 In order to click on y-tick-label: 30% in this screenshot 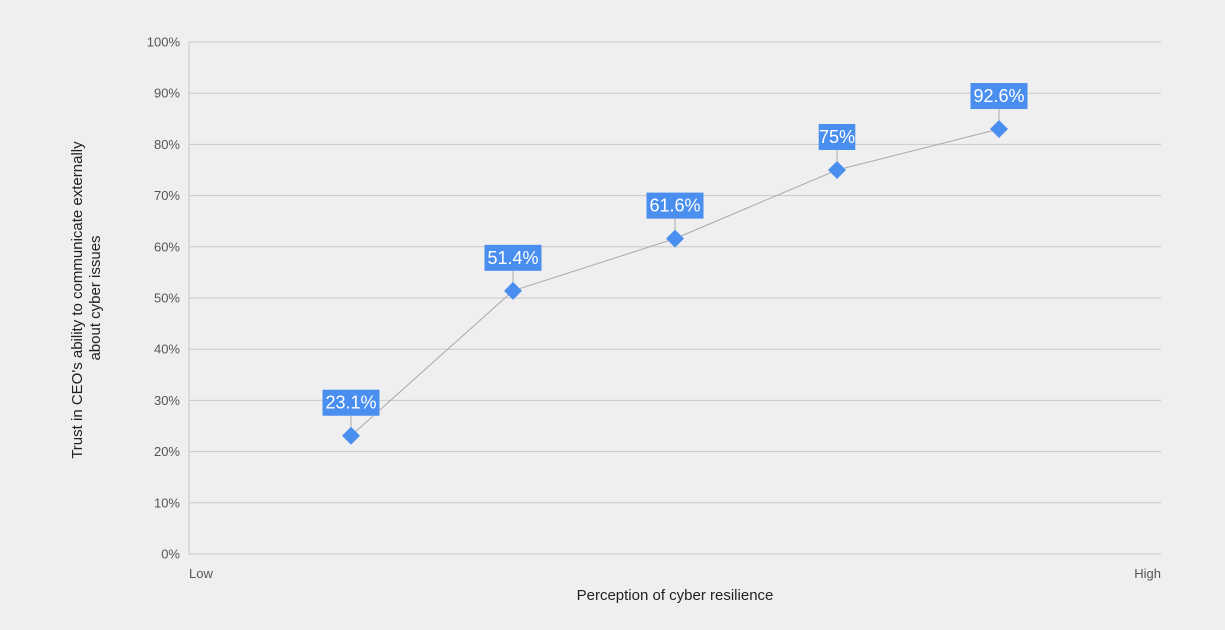, I will do `click(167, 400)`.